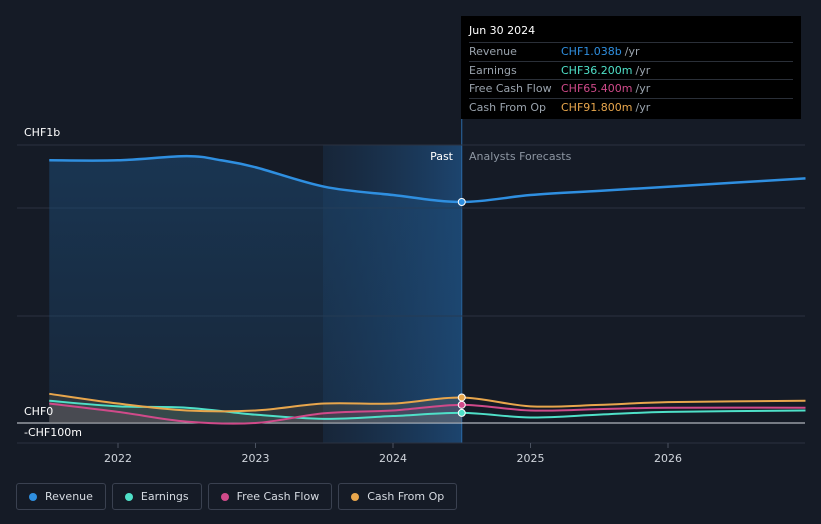 The height and width of the screenshot is (524, 821). Describe the element at coordinates (493, 70) in the screenshot. I see `tooltip-label: Earnings` at that location.